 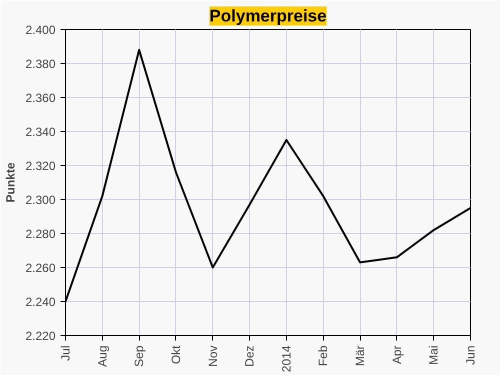 I want to click on x-tick-label: Apr, so click(x=397, y=354).